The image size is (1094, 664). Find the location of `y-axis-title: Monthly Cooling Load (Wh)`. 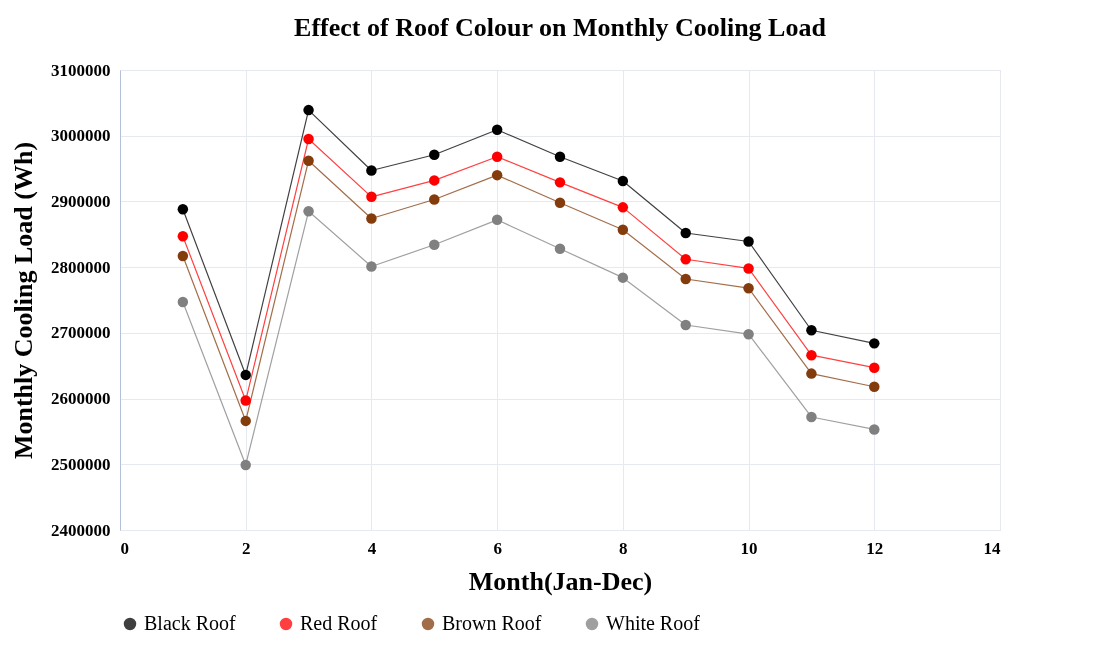

y-axis-title: Monthly Cooling Load (Wh) is located at coordinates (23, 300).